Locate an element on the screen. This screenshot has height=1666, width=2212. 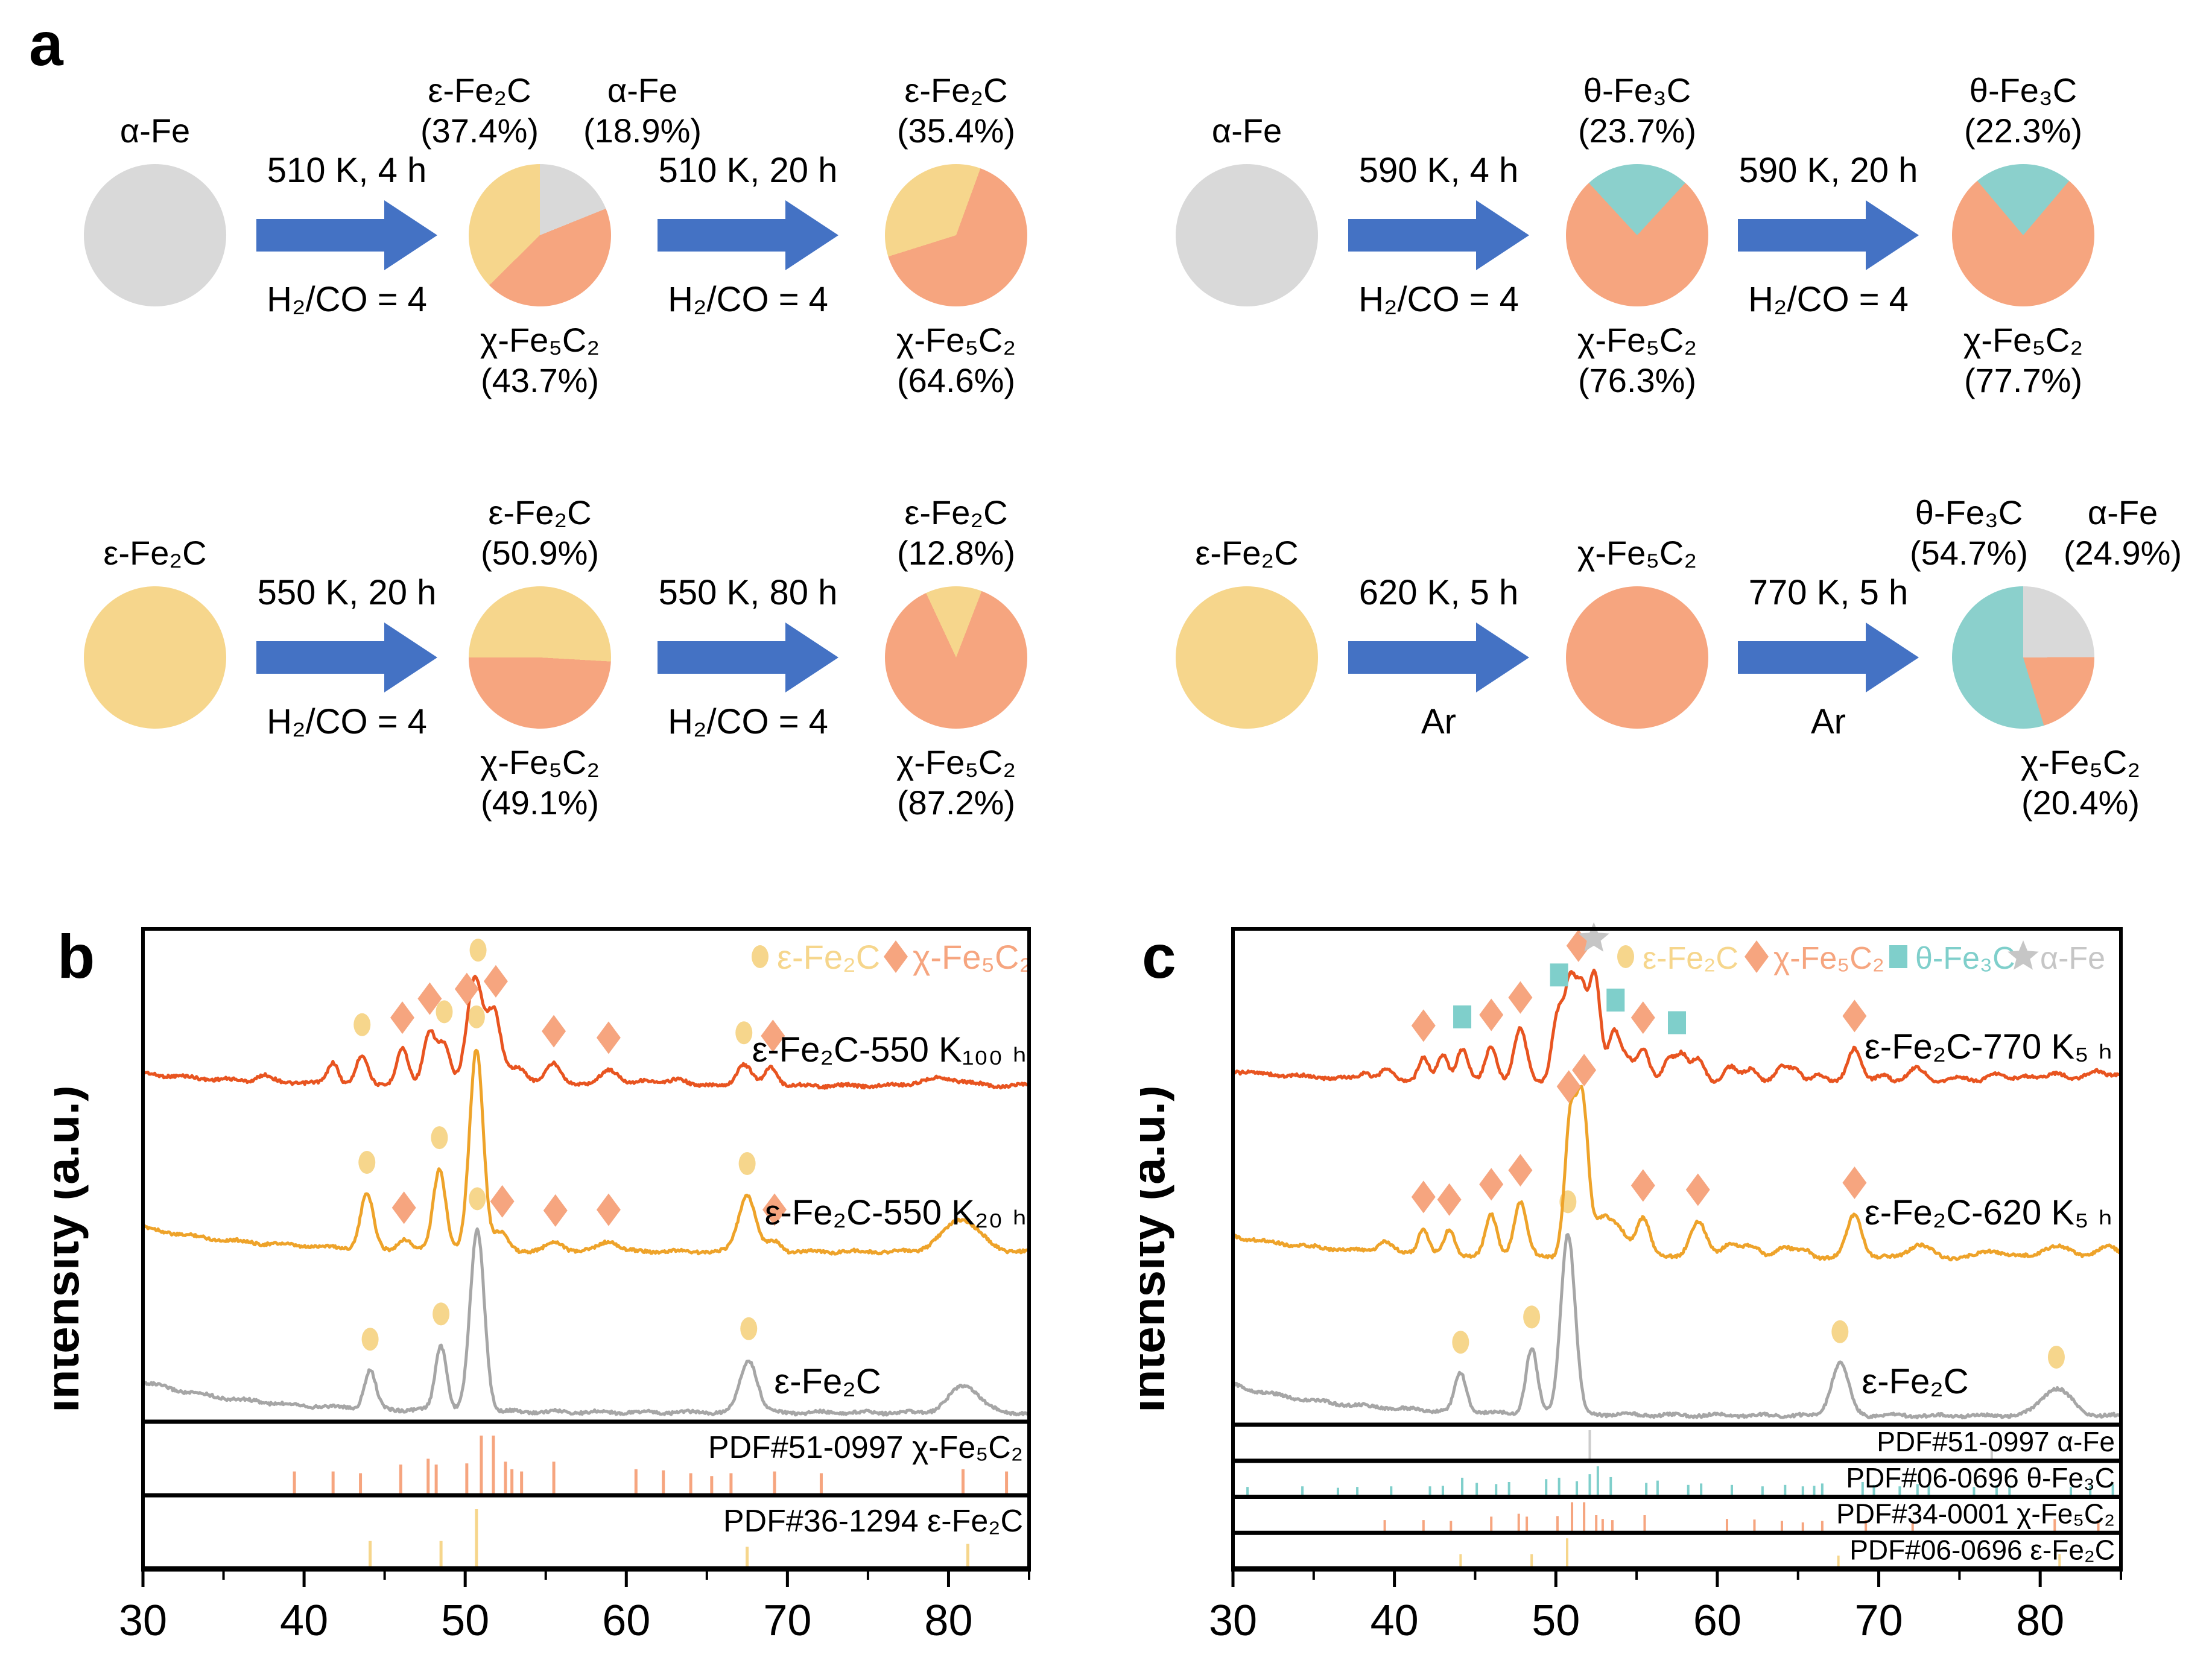
pdf-reference-label: PDF#34-0001 χ-Fe₅C₂ is located at coordinates (1975, 1514).